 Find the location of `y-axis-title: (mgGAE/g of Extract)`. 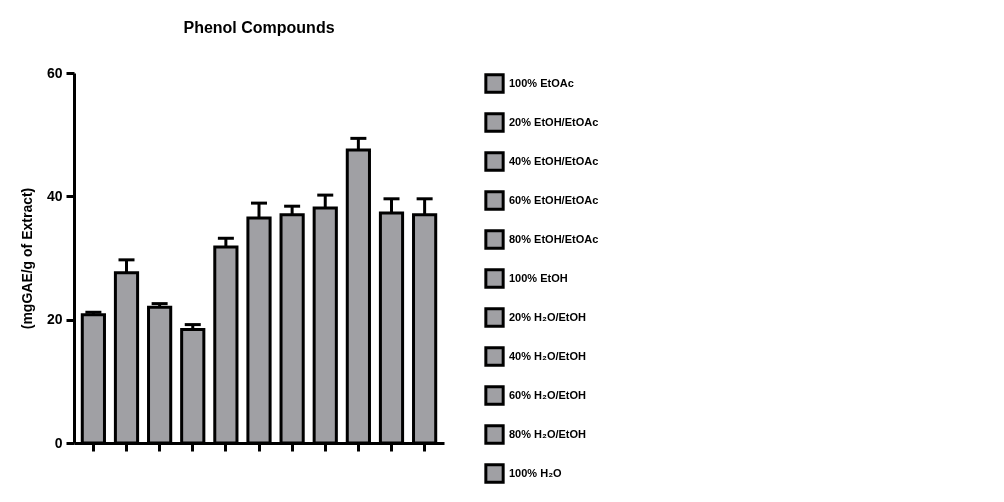

y-axis-title: (mgGAE/g of Extract) is located at coordinates (26, 258).